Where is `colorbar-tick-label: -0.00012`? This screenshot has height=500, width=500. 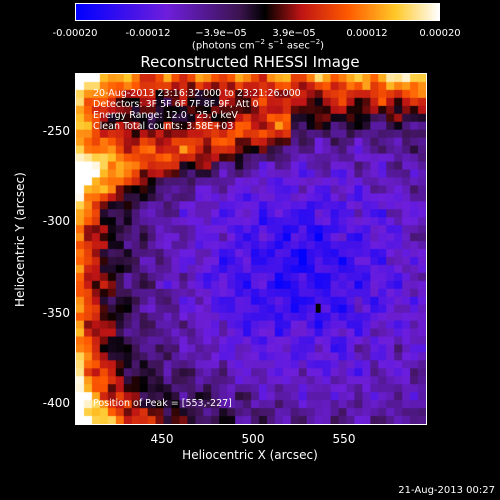
colorbar-tick-label: -0.00012 is located at coordinates (148, 33).